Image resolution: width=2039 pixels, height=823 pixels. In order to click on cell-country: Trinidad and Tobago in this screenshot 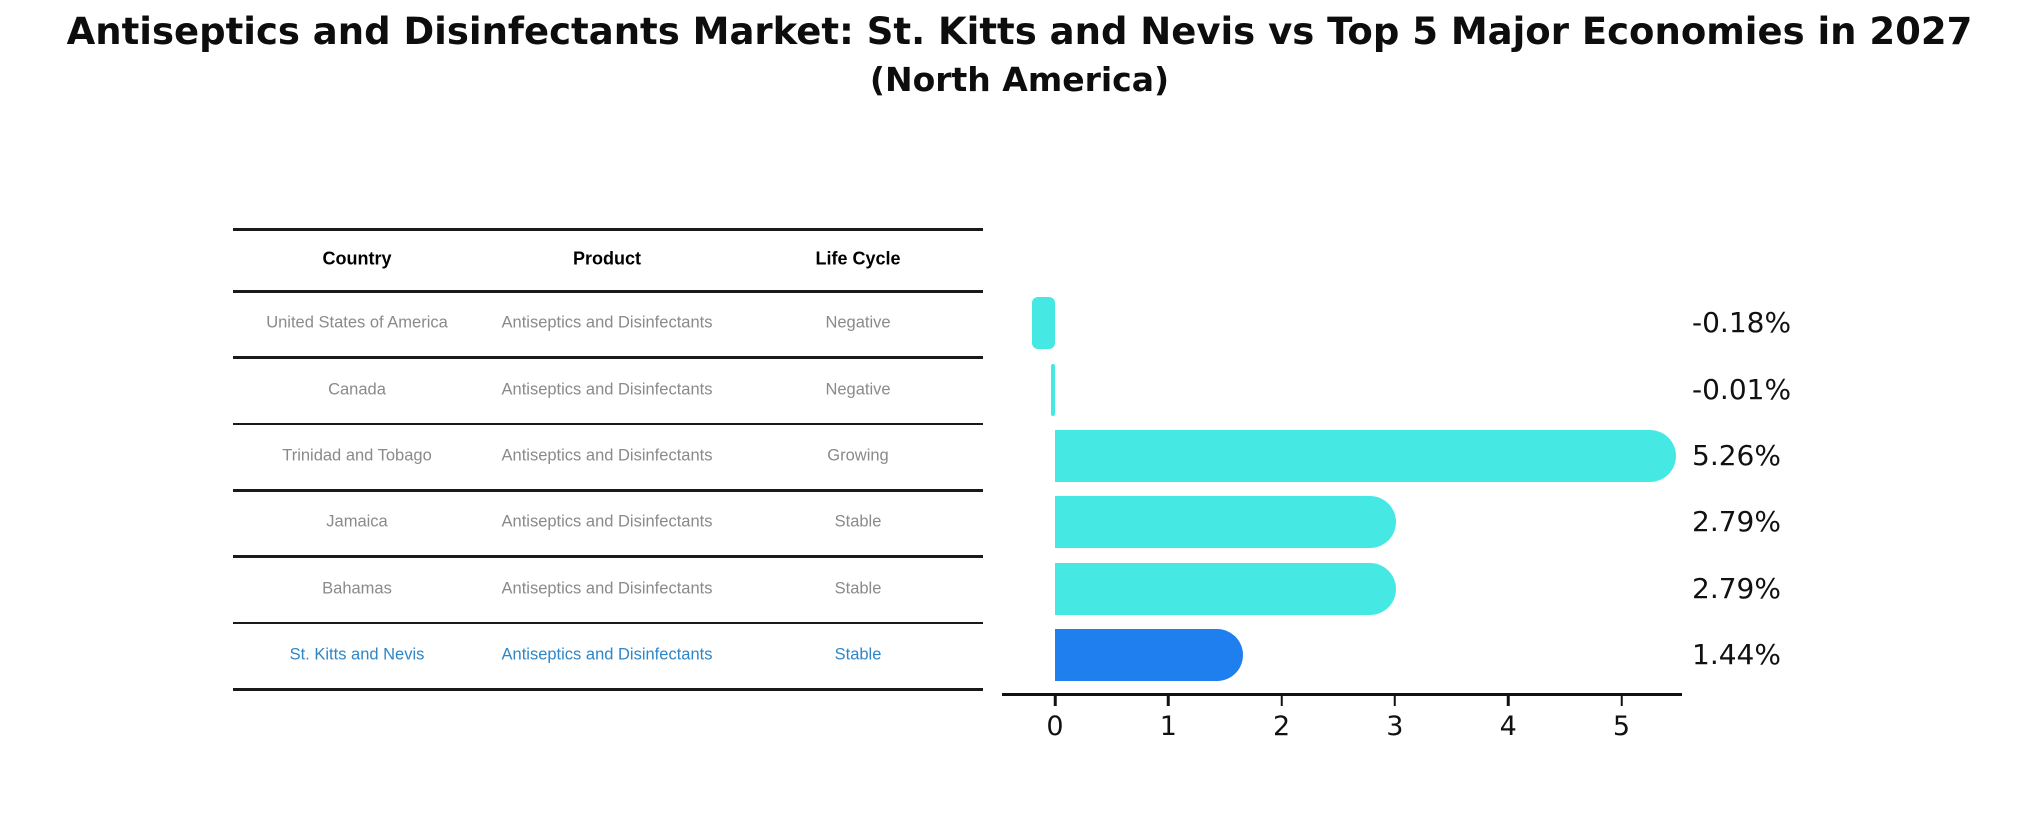, I will do `click(357, 455)`.